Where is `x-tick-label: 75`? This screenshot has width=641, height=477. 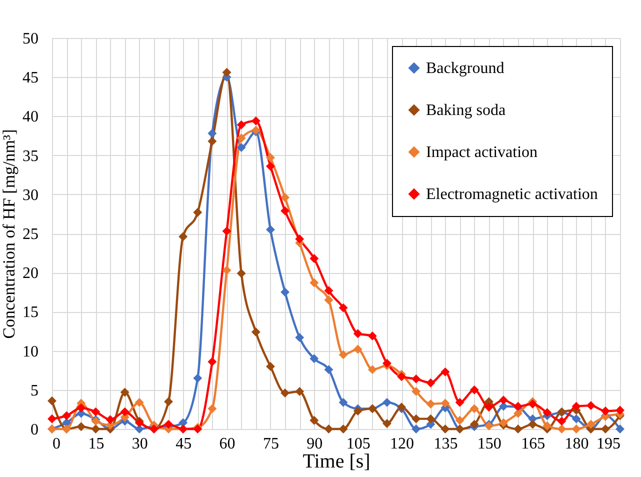
x-tick-label: 75 is located at coordinates (270, 444).